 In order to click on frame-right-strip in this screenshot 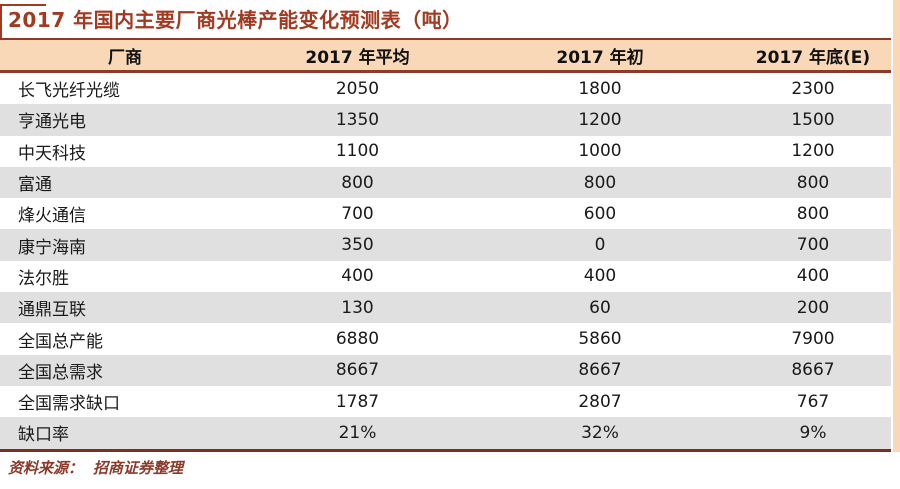, I will do `click(896, 226)`.